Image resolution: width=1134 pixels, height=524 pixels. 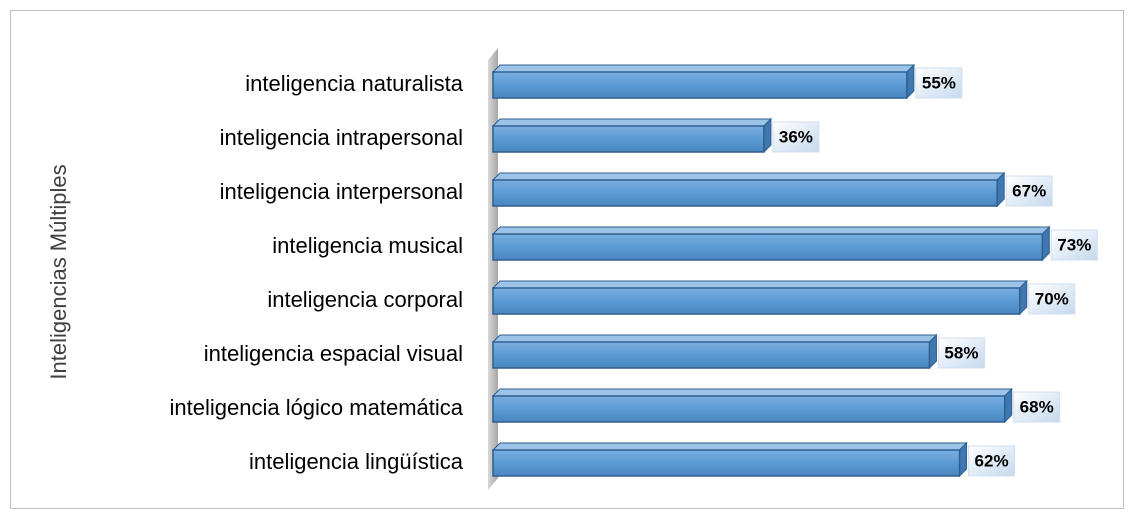 I want to click on back-wall, so click(x=493, y=269).